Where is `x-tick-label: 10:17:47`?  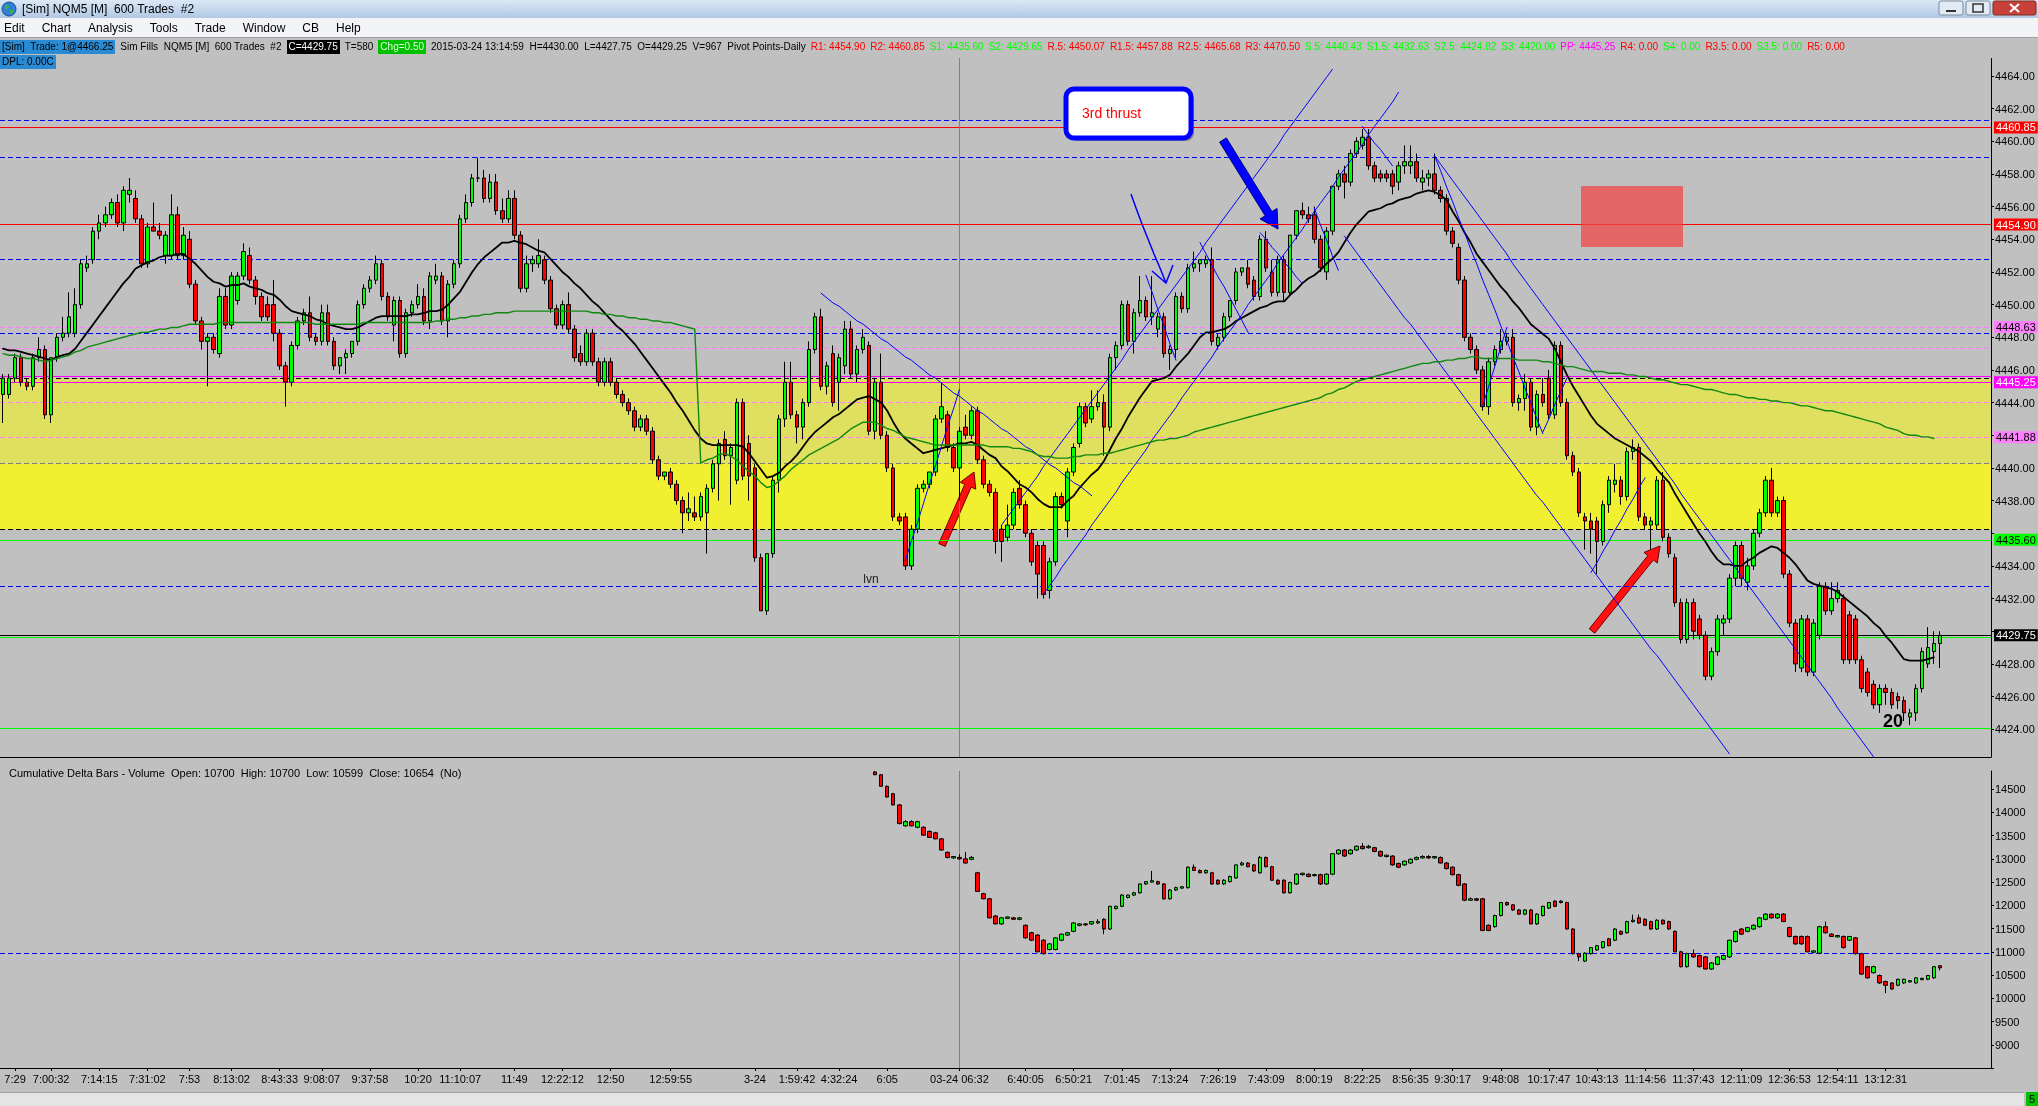
x-tick-label: 10:17:47 is located at coordinates (1549, 1078).